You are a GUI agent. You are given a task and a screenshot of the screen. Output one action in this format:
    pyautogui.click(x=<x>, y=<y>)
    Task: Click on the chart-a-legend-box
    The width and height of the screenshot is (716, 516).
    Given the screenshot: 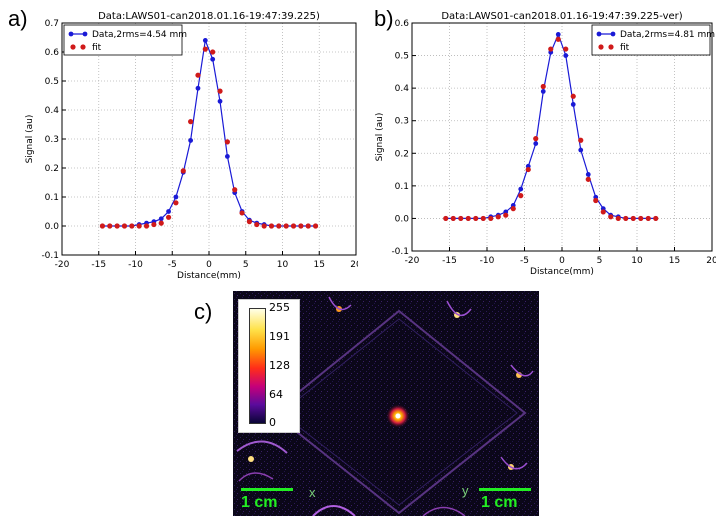 What is the action you would take?
    pyautogui.click(x=123, y=40)
    